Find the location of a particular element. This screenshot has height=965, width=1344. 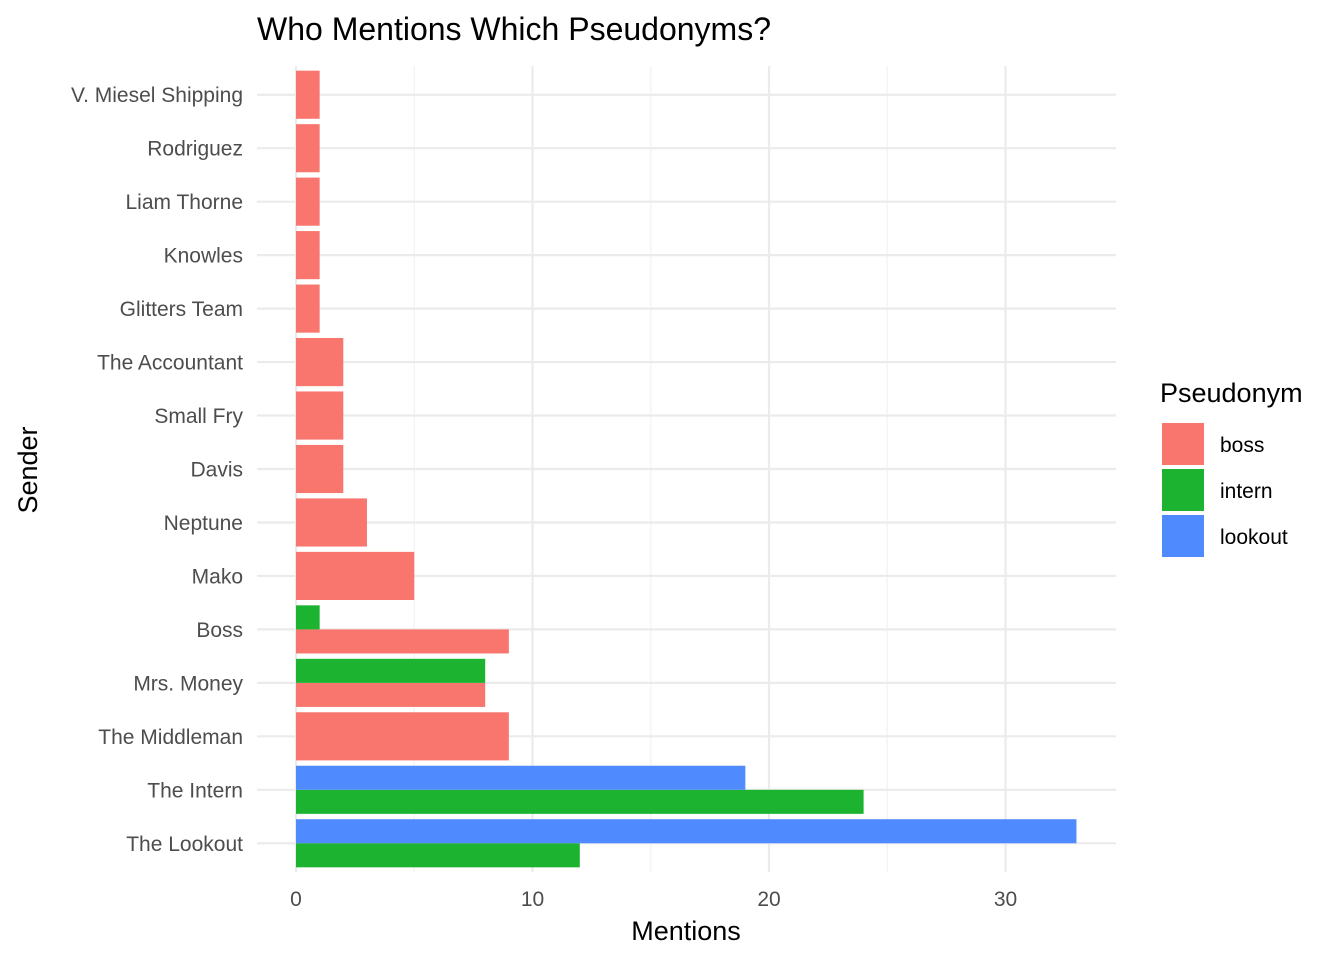

legend-items: boss intern lookout is located at coordinates (1225, 490).